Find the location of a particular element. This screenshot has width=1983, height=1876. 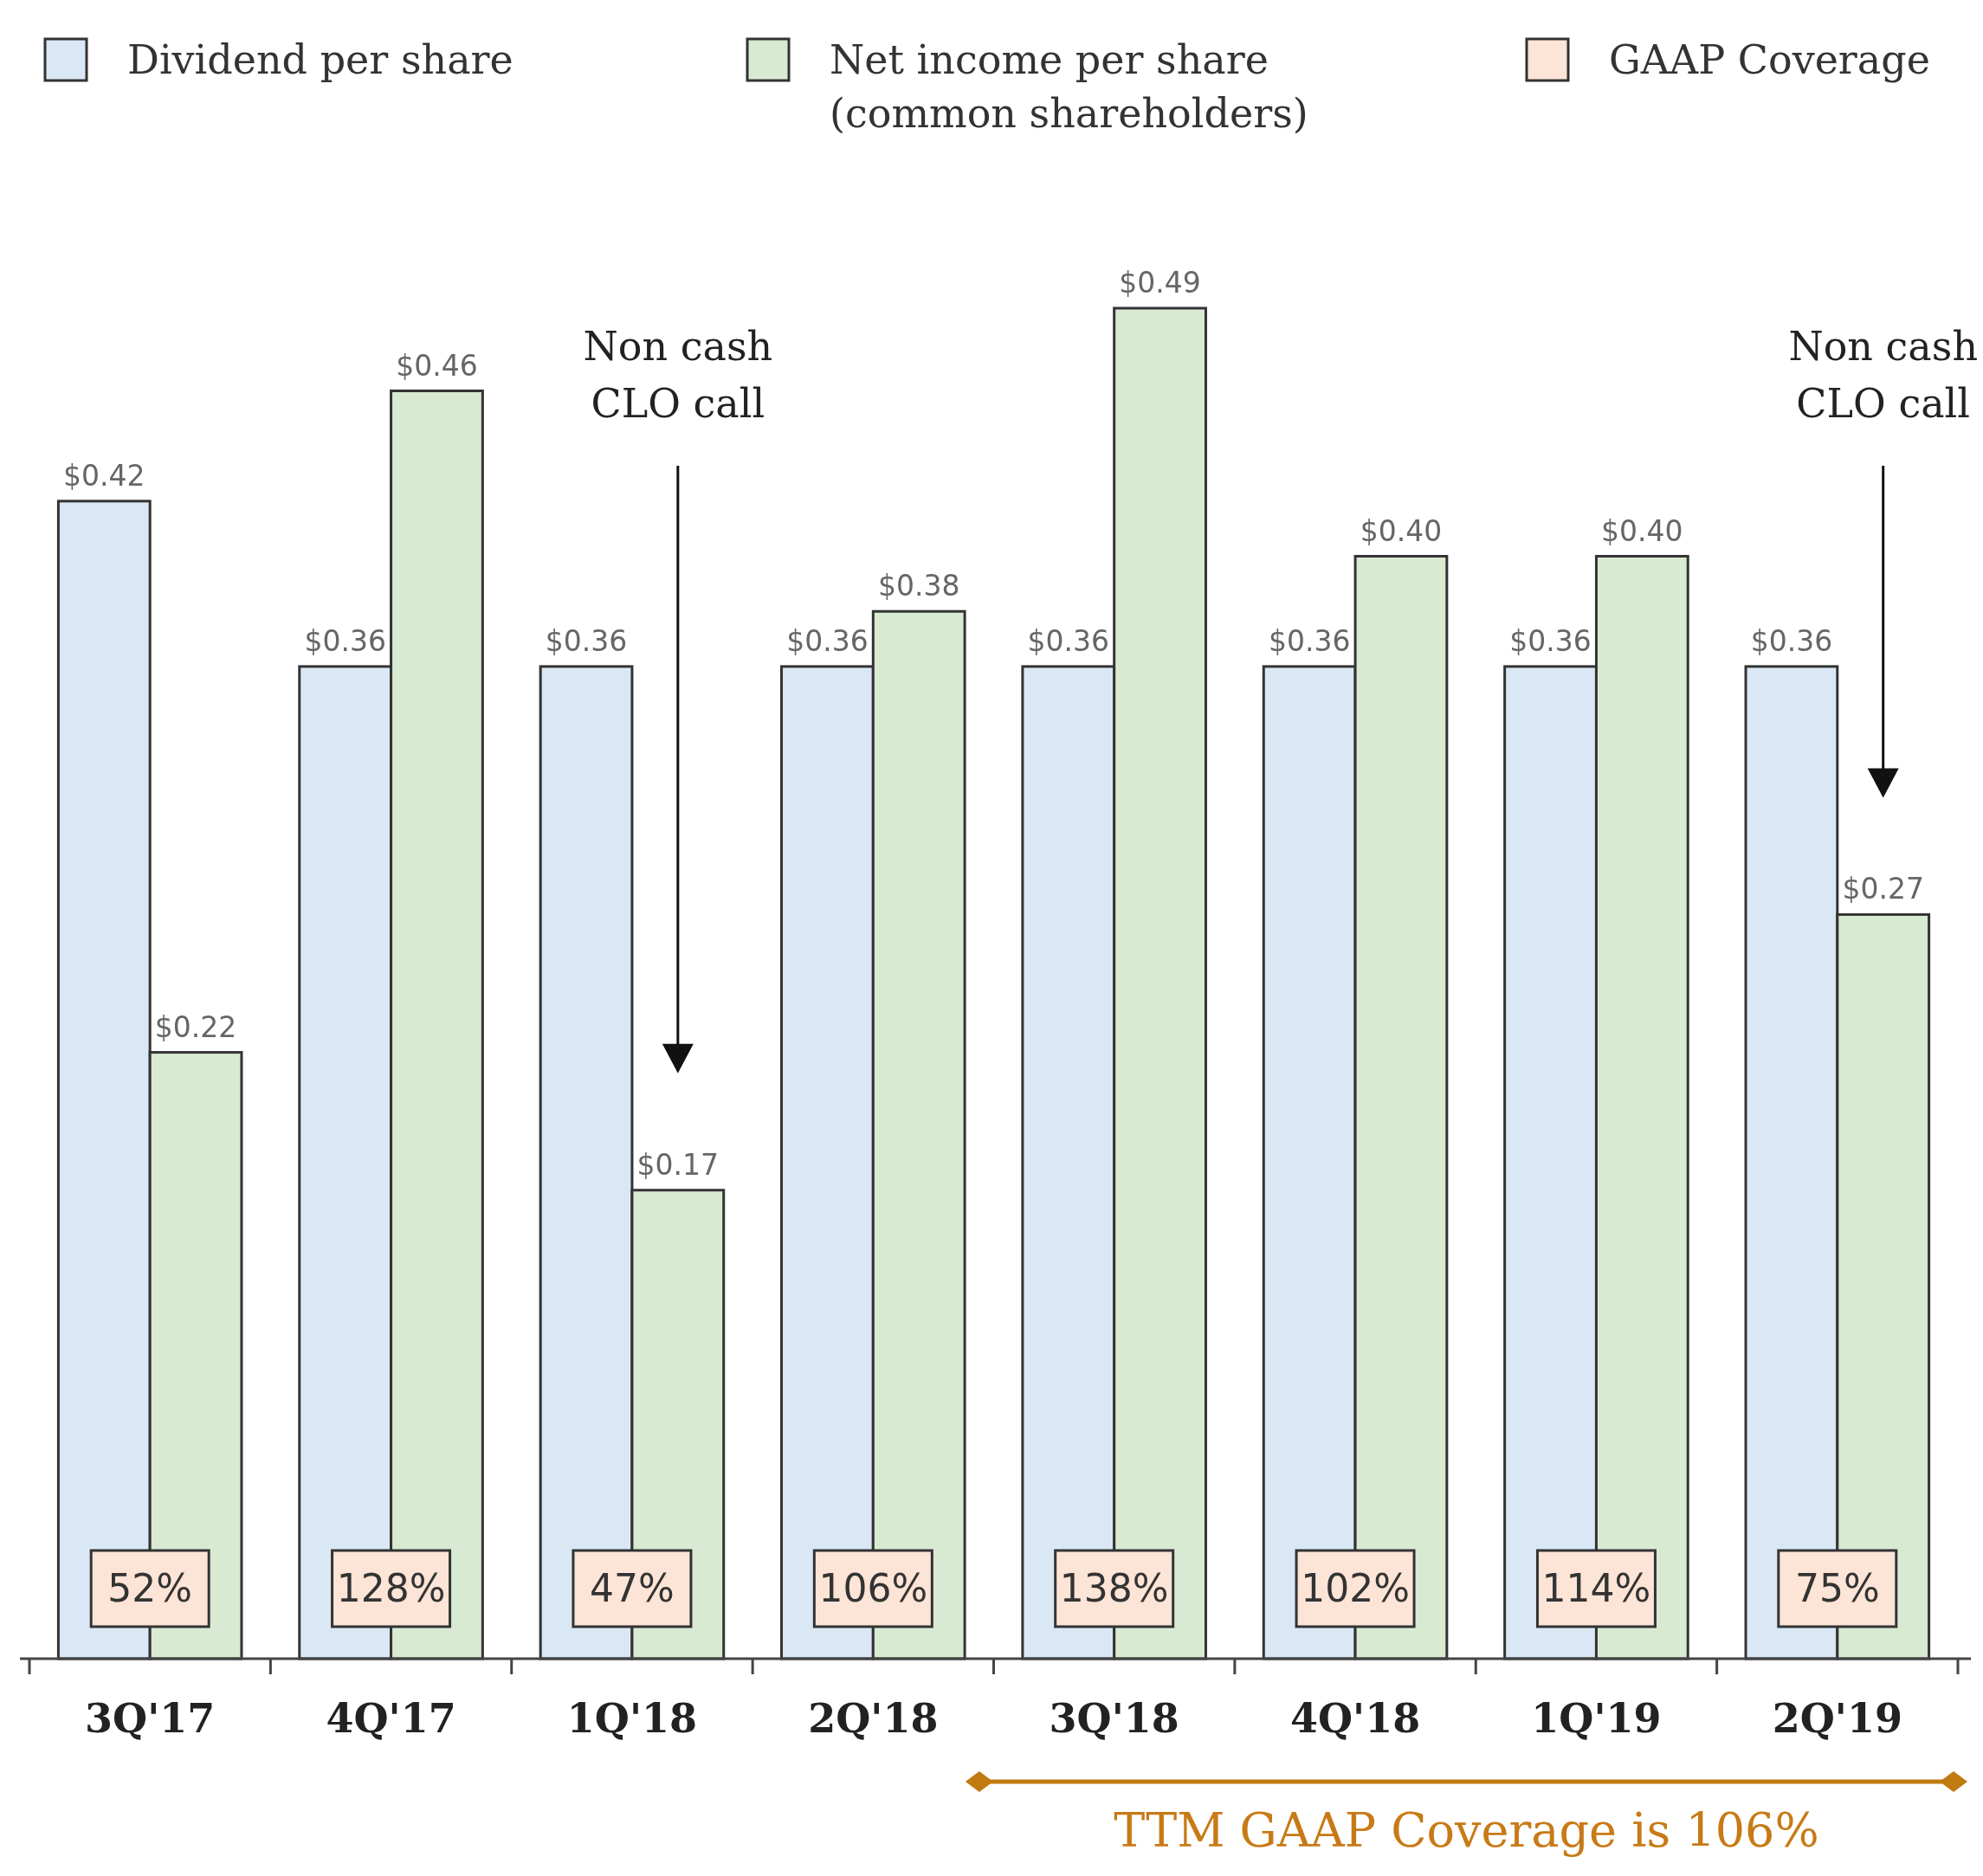

annotation: 102% is located at coordinates (1355, 1588).